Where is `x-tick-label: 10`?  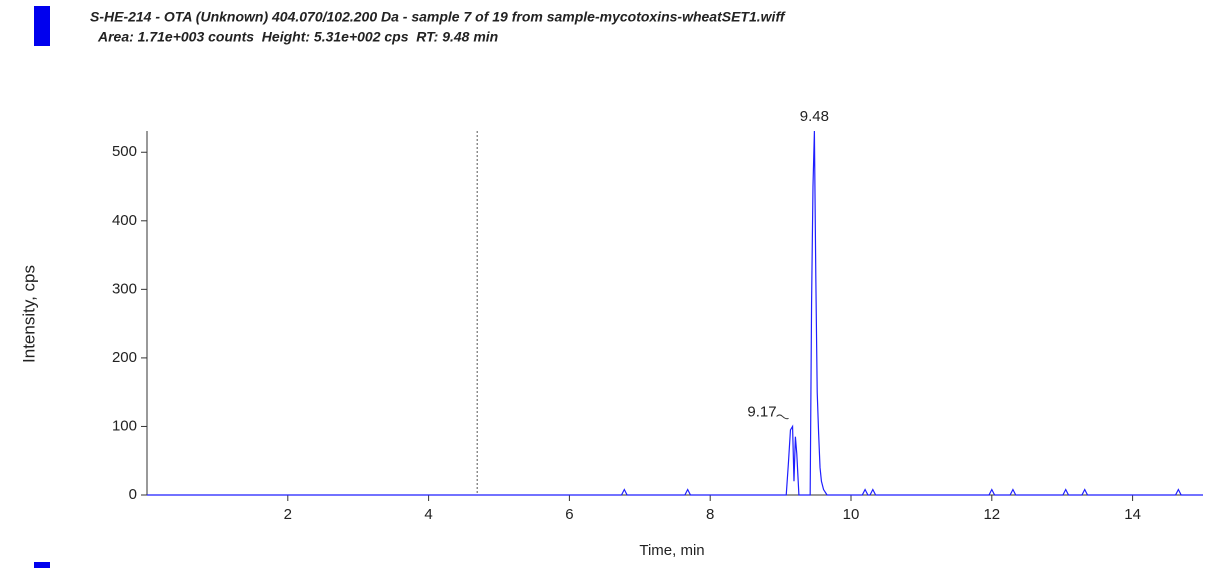
x-tick-label: 10 is located at coordinates (851, 514).